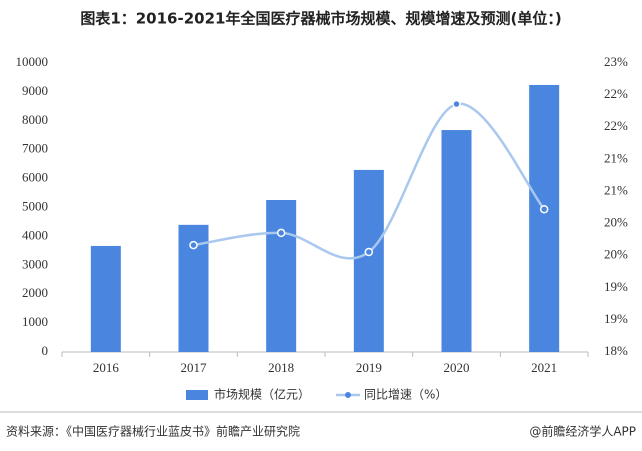 This screenshot has width=642, height=451. Describe the element at coordinates (616, 350) in the screenshot. I see `y2-tick-label: 18%` at that location.